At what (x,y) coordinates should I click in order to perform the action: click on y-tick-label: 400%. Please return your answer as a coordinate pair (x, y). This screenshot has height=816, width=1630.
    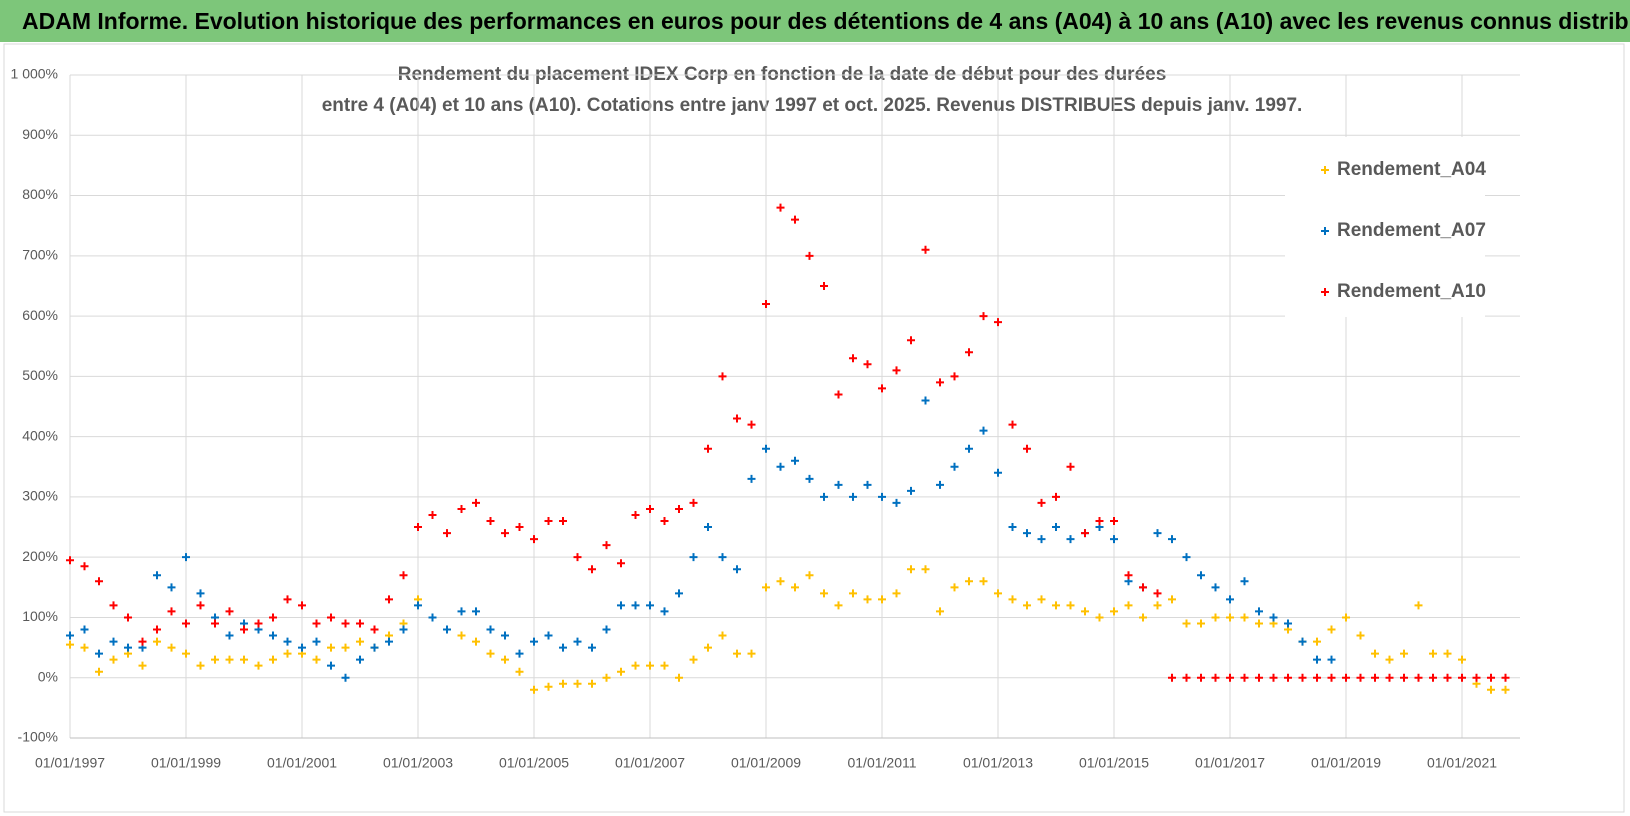
    Looking at the image, I should click on (40, 435).